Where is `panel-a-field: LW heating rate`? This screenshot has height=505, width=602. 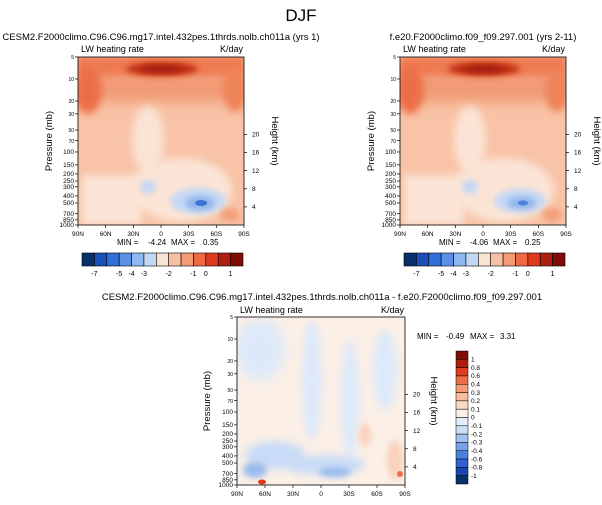
panel-a-field: LW heating rate is located at coordinates (112, 49).